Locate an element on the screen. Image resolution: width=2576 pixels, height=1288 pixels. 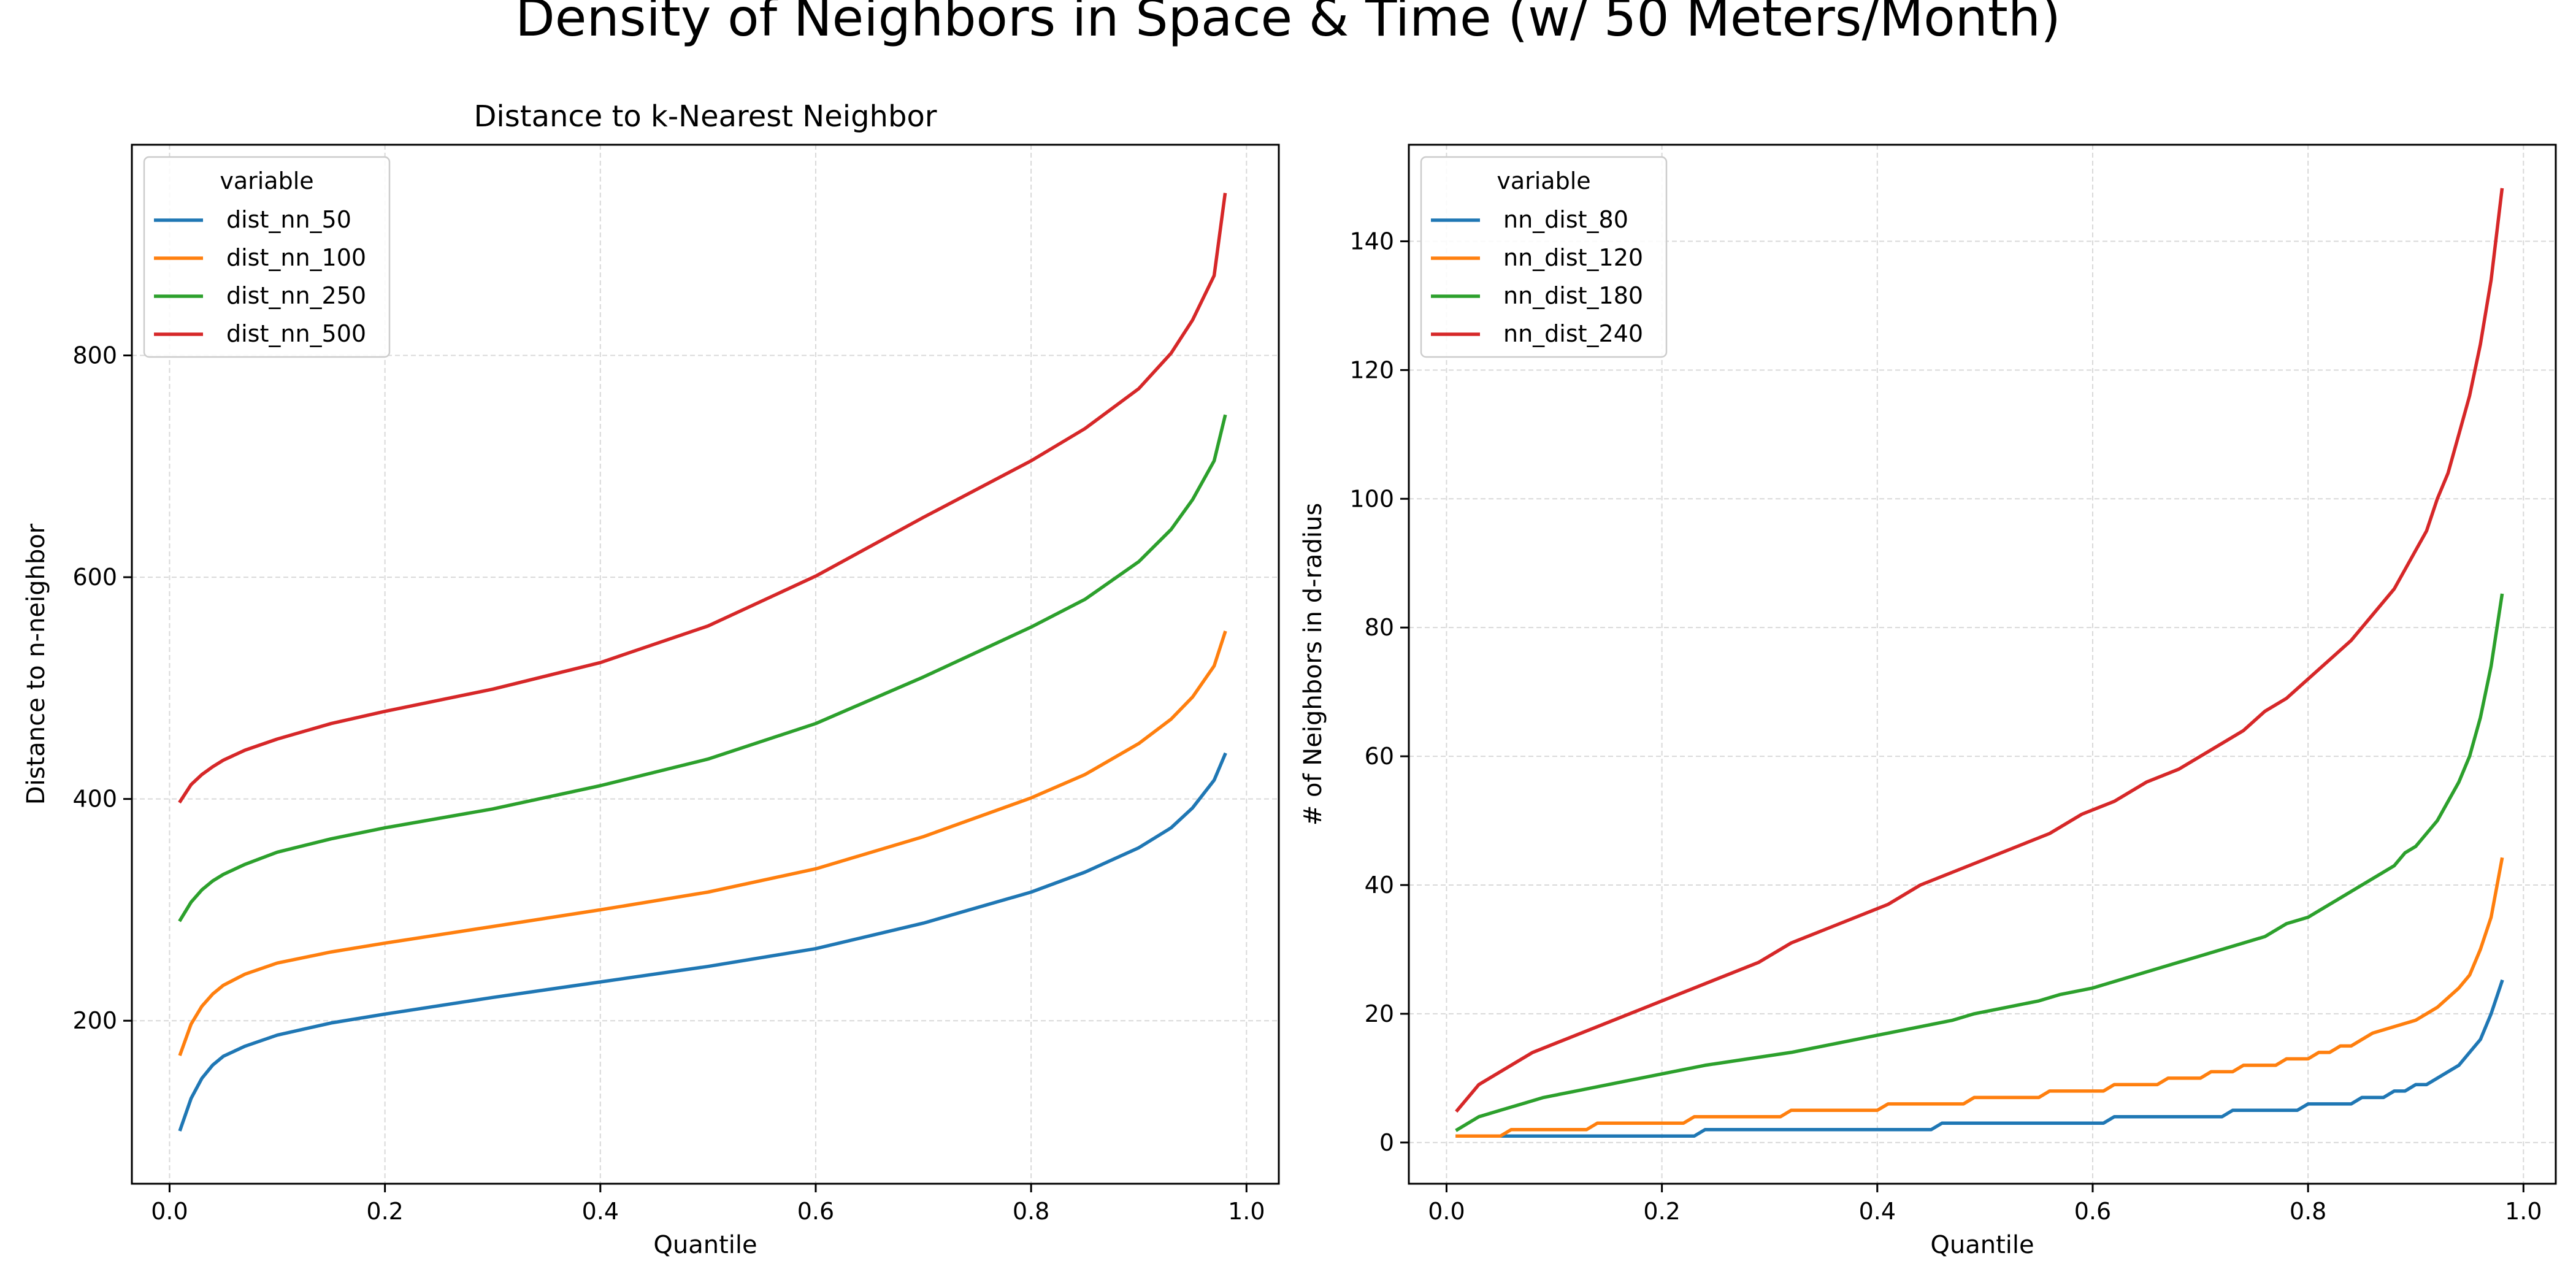
y-tick-label: 60 is located at coordinates (1379, 756).